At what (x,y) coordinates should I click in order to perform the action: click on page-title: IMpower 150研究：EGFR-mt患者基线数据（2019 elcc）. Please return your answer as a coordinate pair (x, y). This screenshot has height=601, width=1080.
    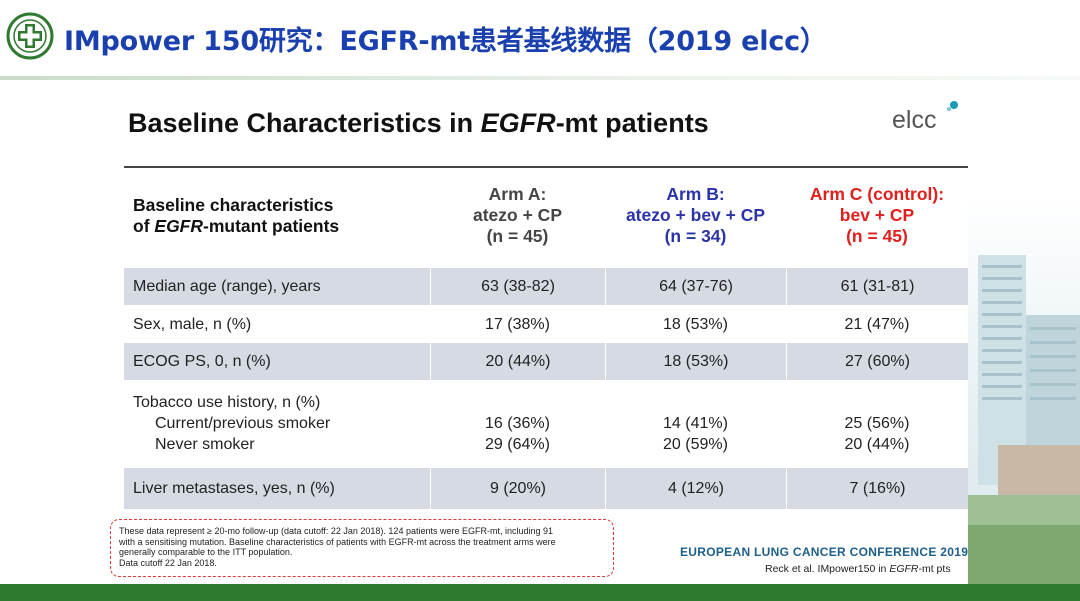
    Looking at the image, I should click on (445, 41).